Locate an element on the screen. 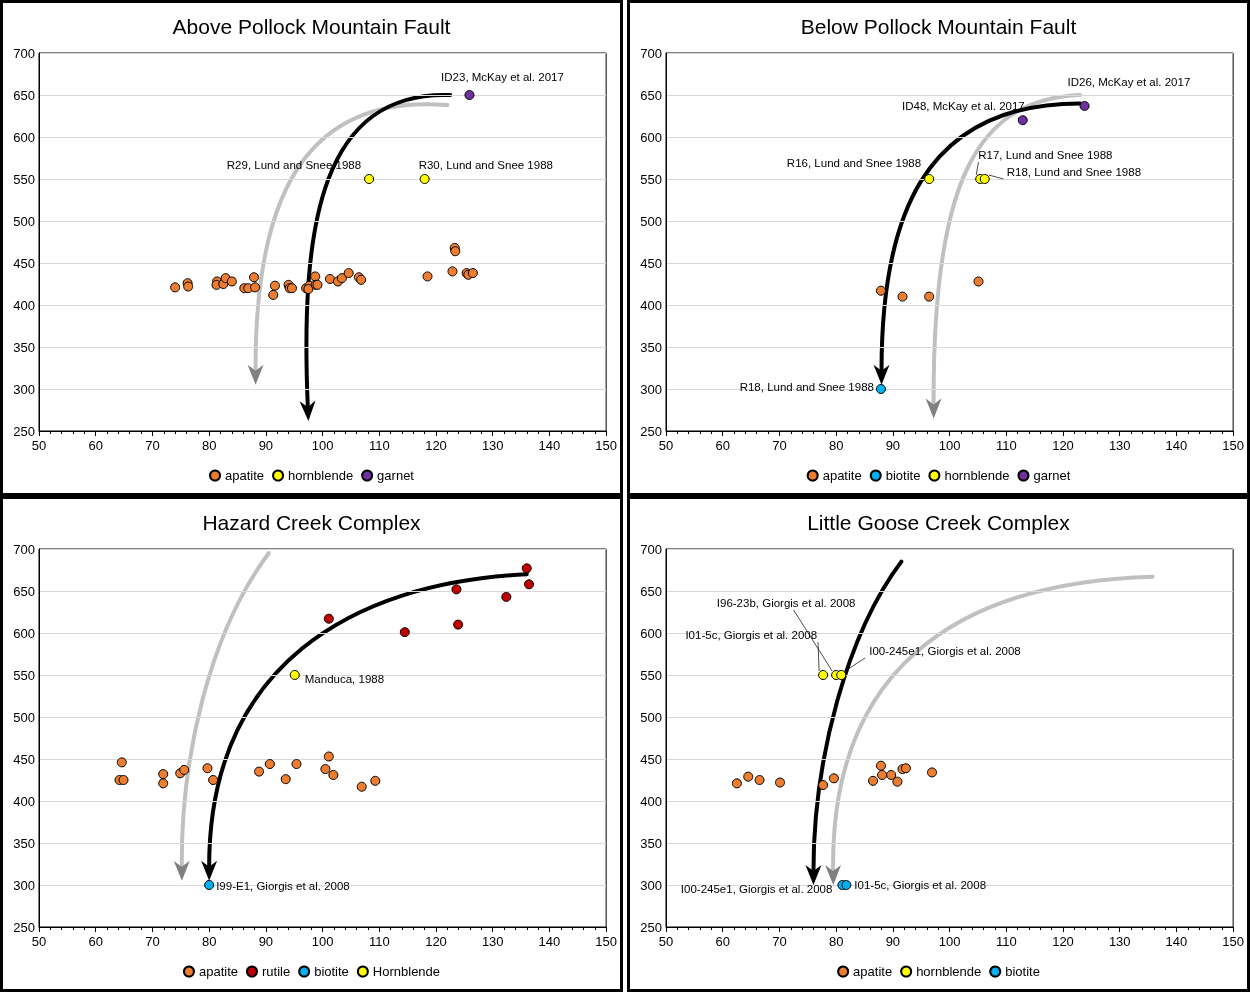 Image resolution: width=1250 pixels, height=992 pixels. chart-title: Below Pollock Mountain Fault is located at coordinates (938, 26).